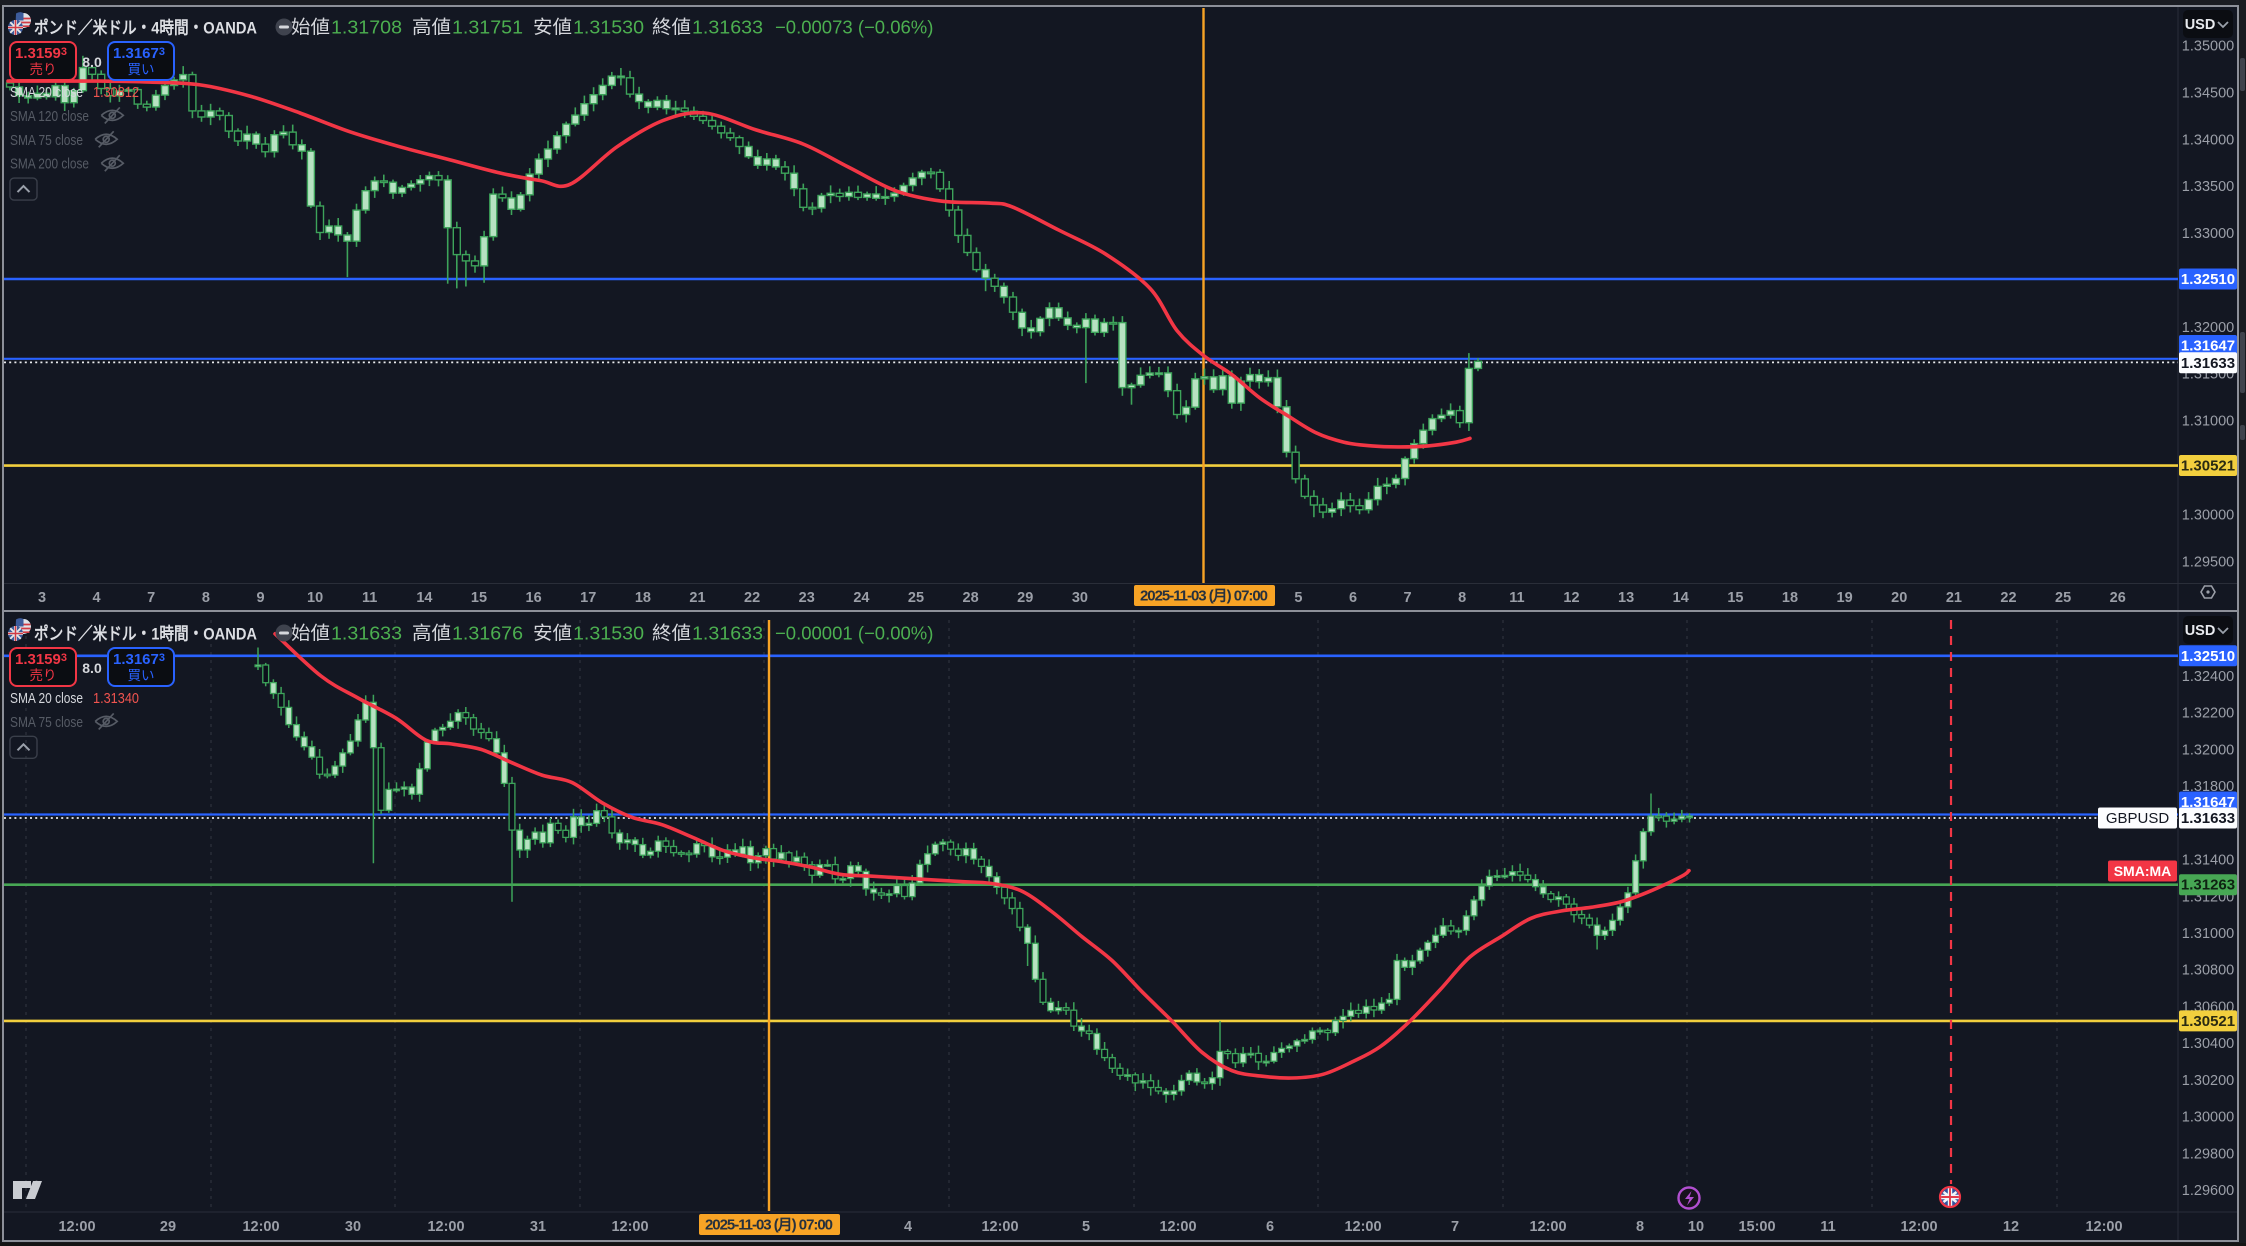 This screenshot has width=2246, height=1246. What do you see at coordinates (1080, 598) in the screenshot?
I see `svg-text: 30` at bounding box center [1080, 598].